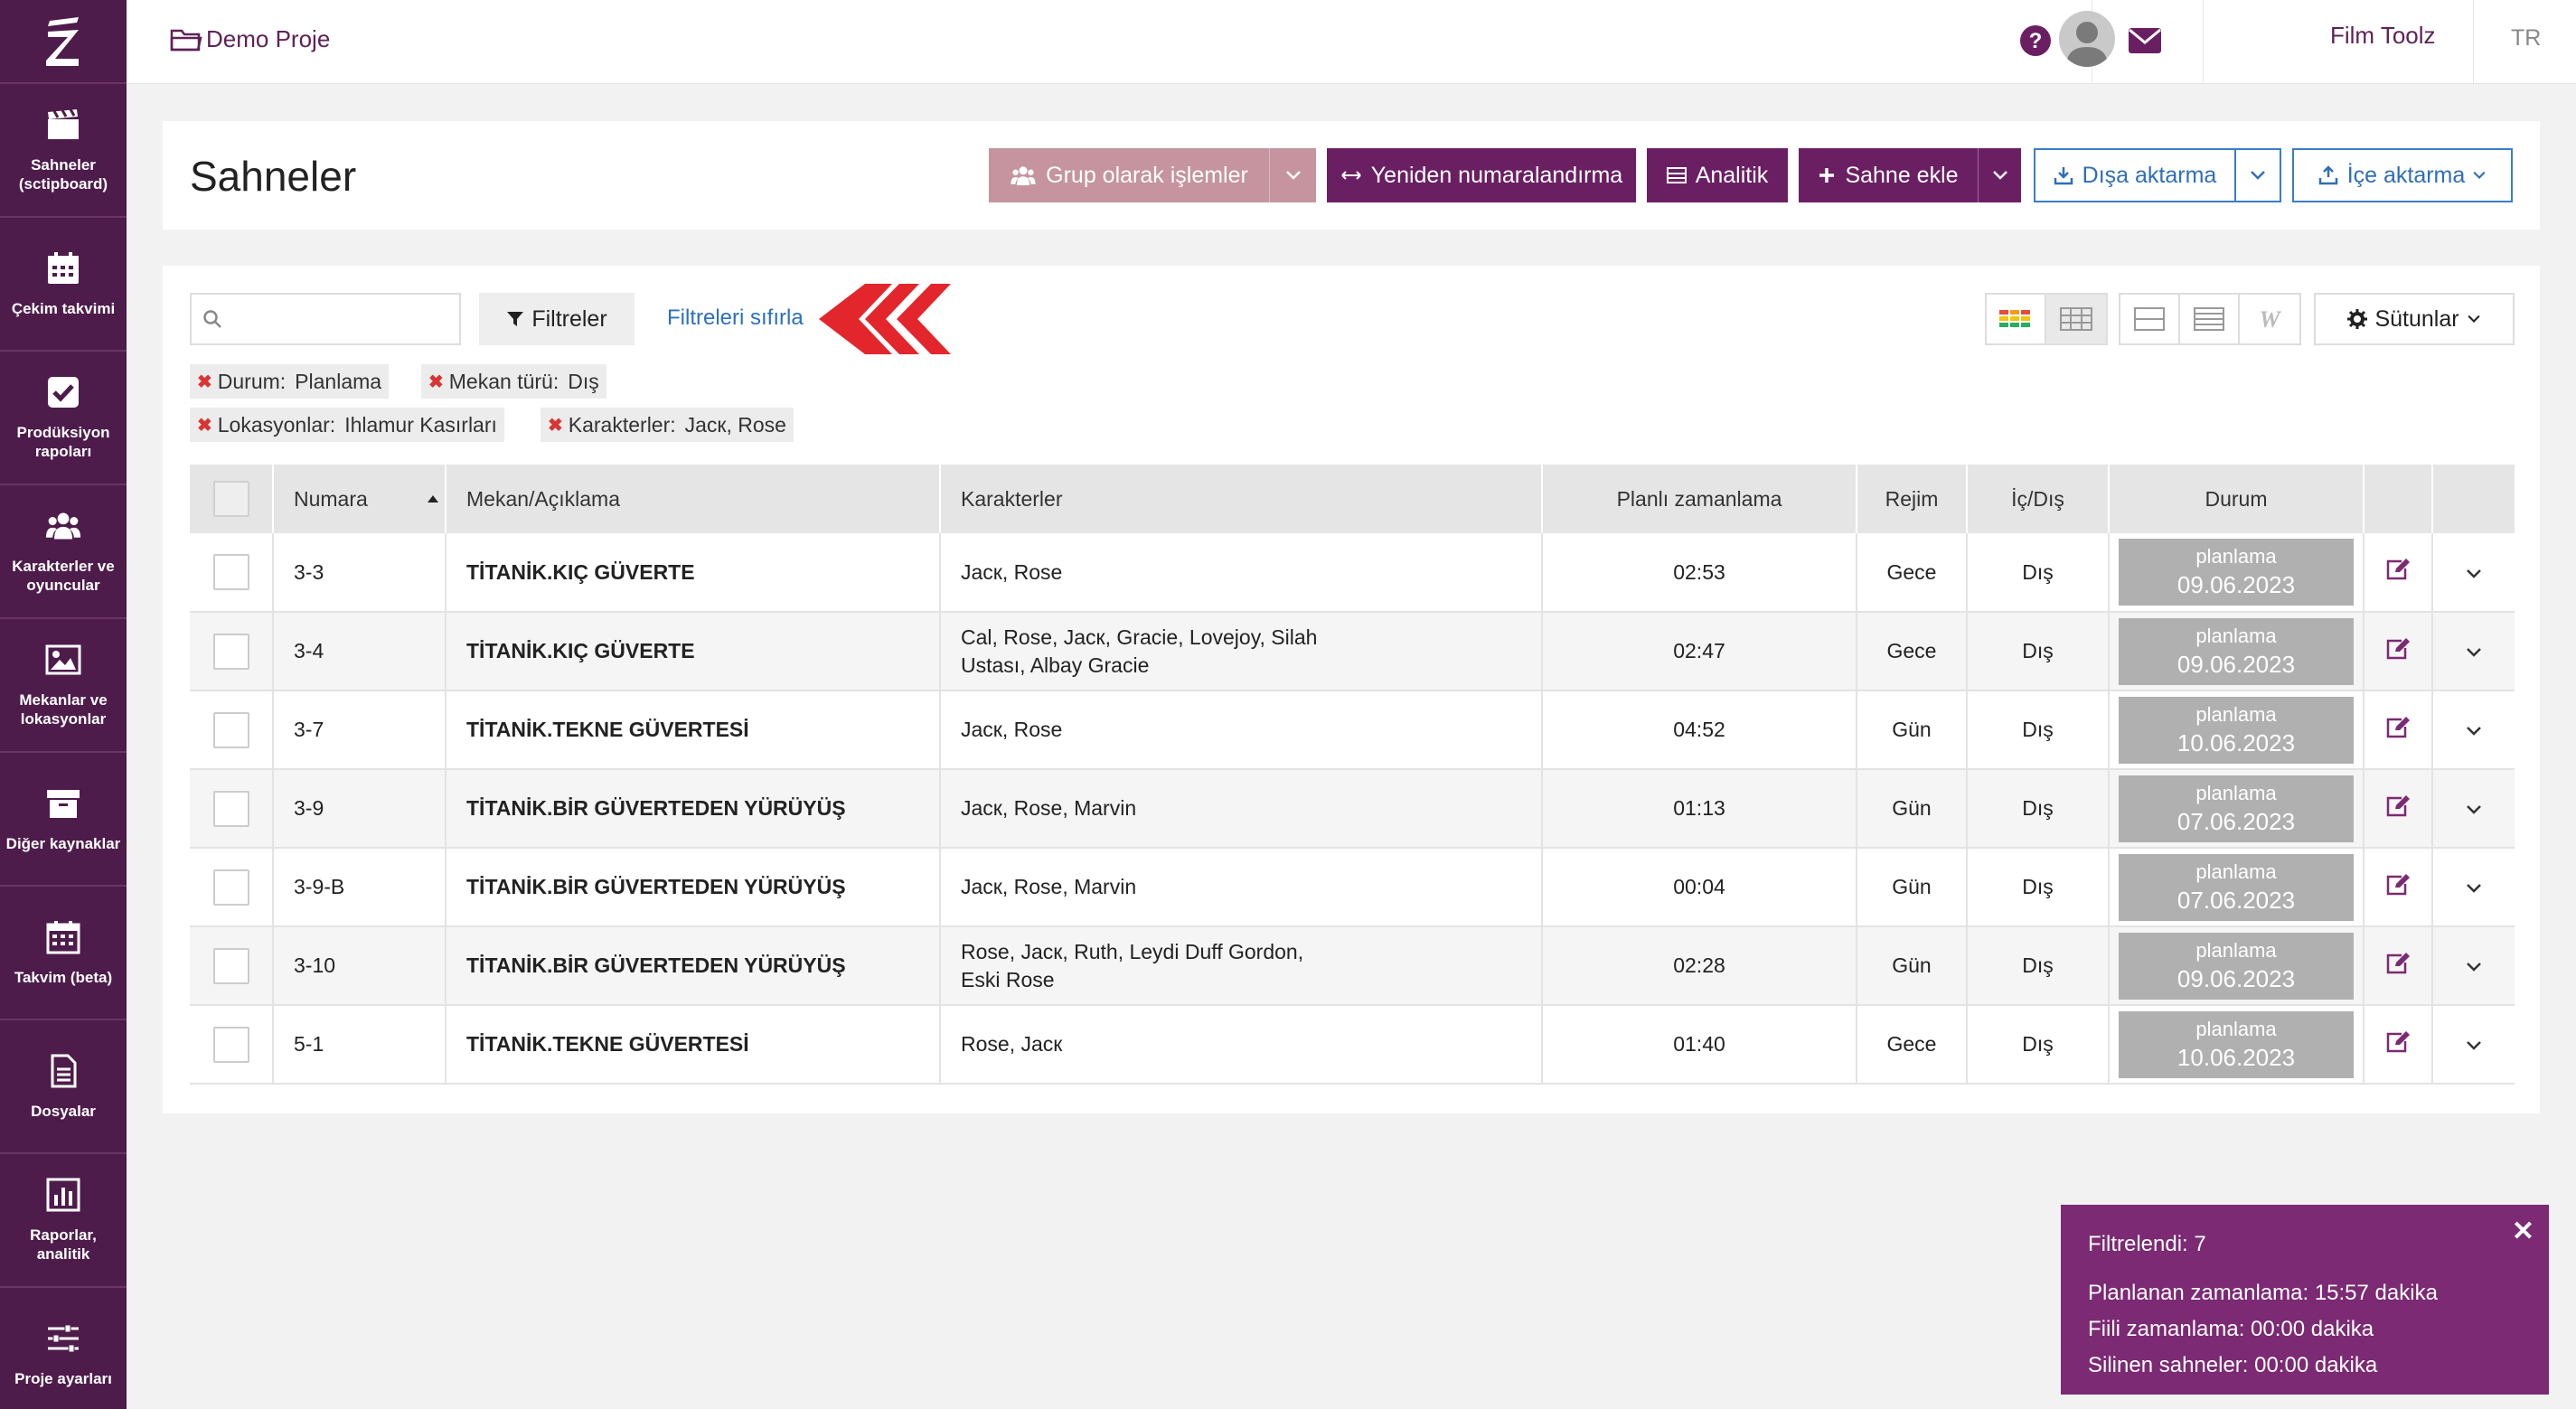  I want to click on scene-planned-time: 01:40, so click(1700, 1045).